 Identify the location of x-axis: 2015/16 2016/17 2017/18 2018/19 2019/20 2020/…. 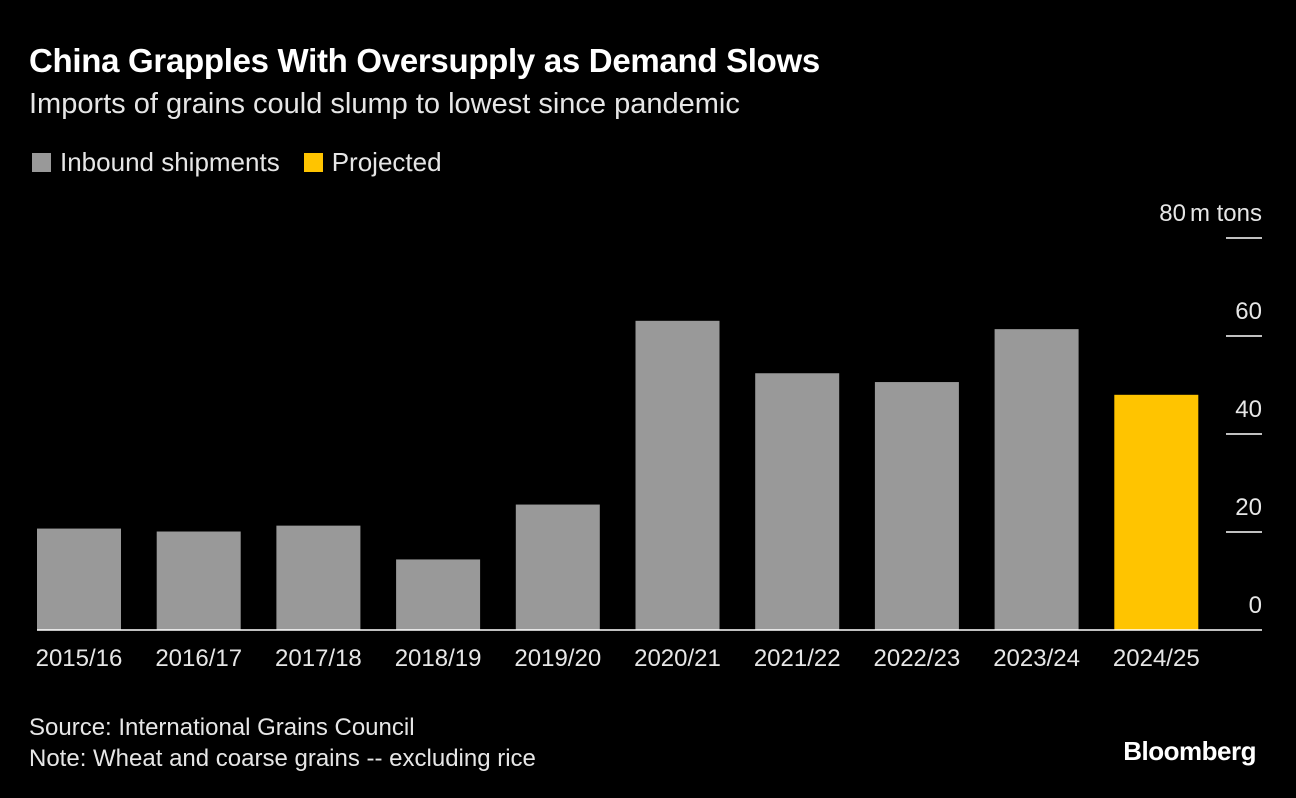
(649, 650).